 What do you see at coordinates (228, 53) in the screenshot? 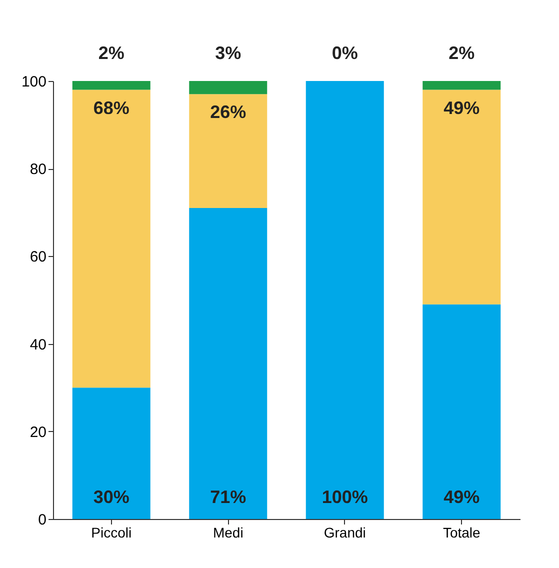
I see `data-label: 3%` at bounding box center [228, 53].